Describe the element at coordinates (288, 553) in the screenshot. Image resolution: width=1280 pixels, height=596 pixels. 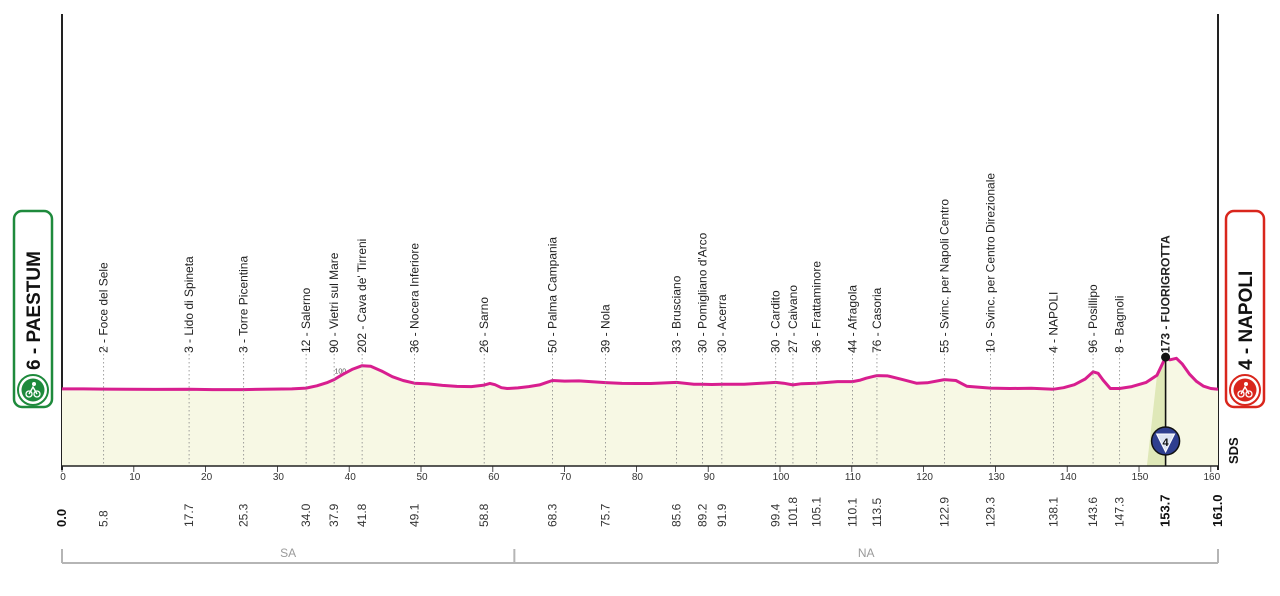
I see `province-label: SA` at that location.